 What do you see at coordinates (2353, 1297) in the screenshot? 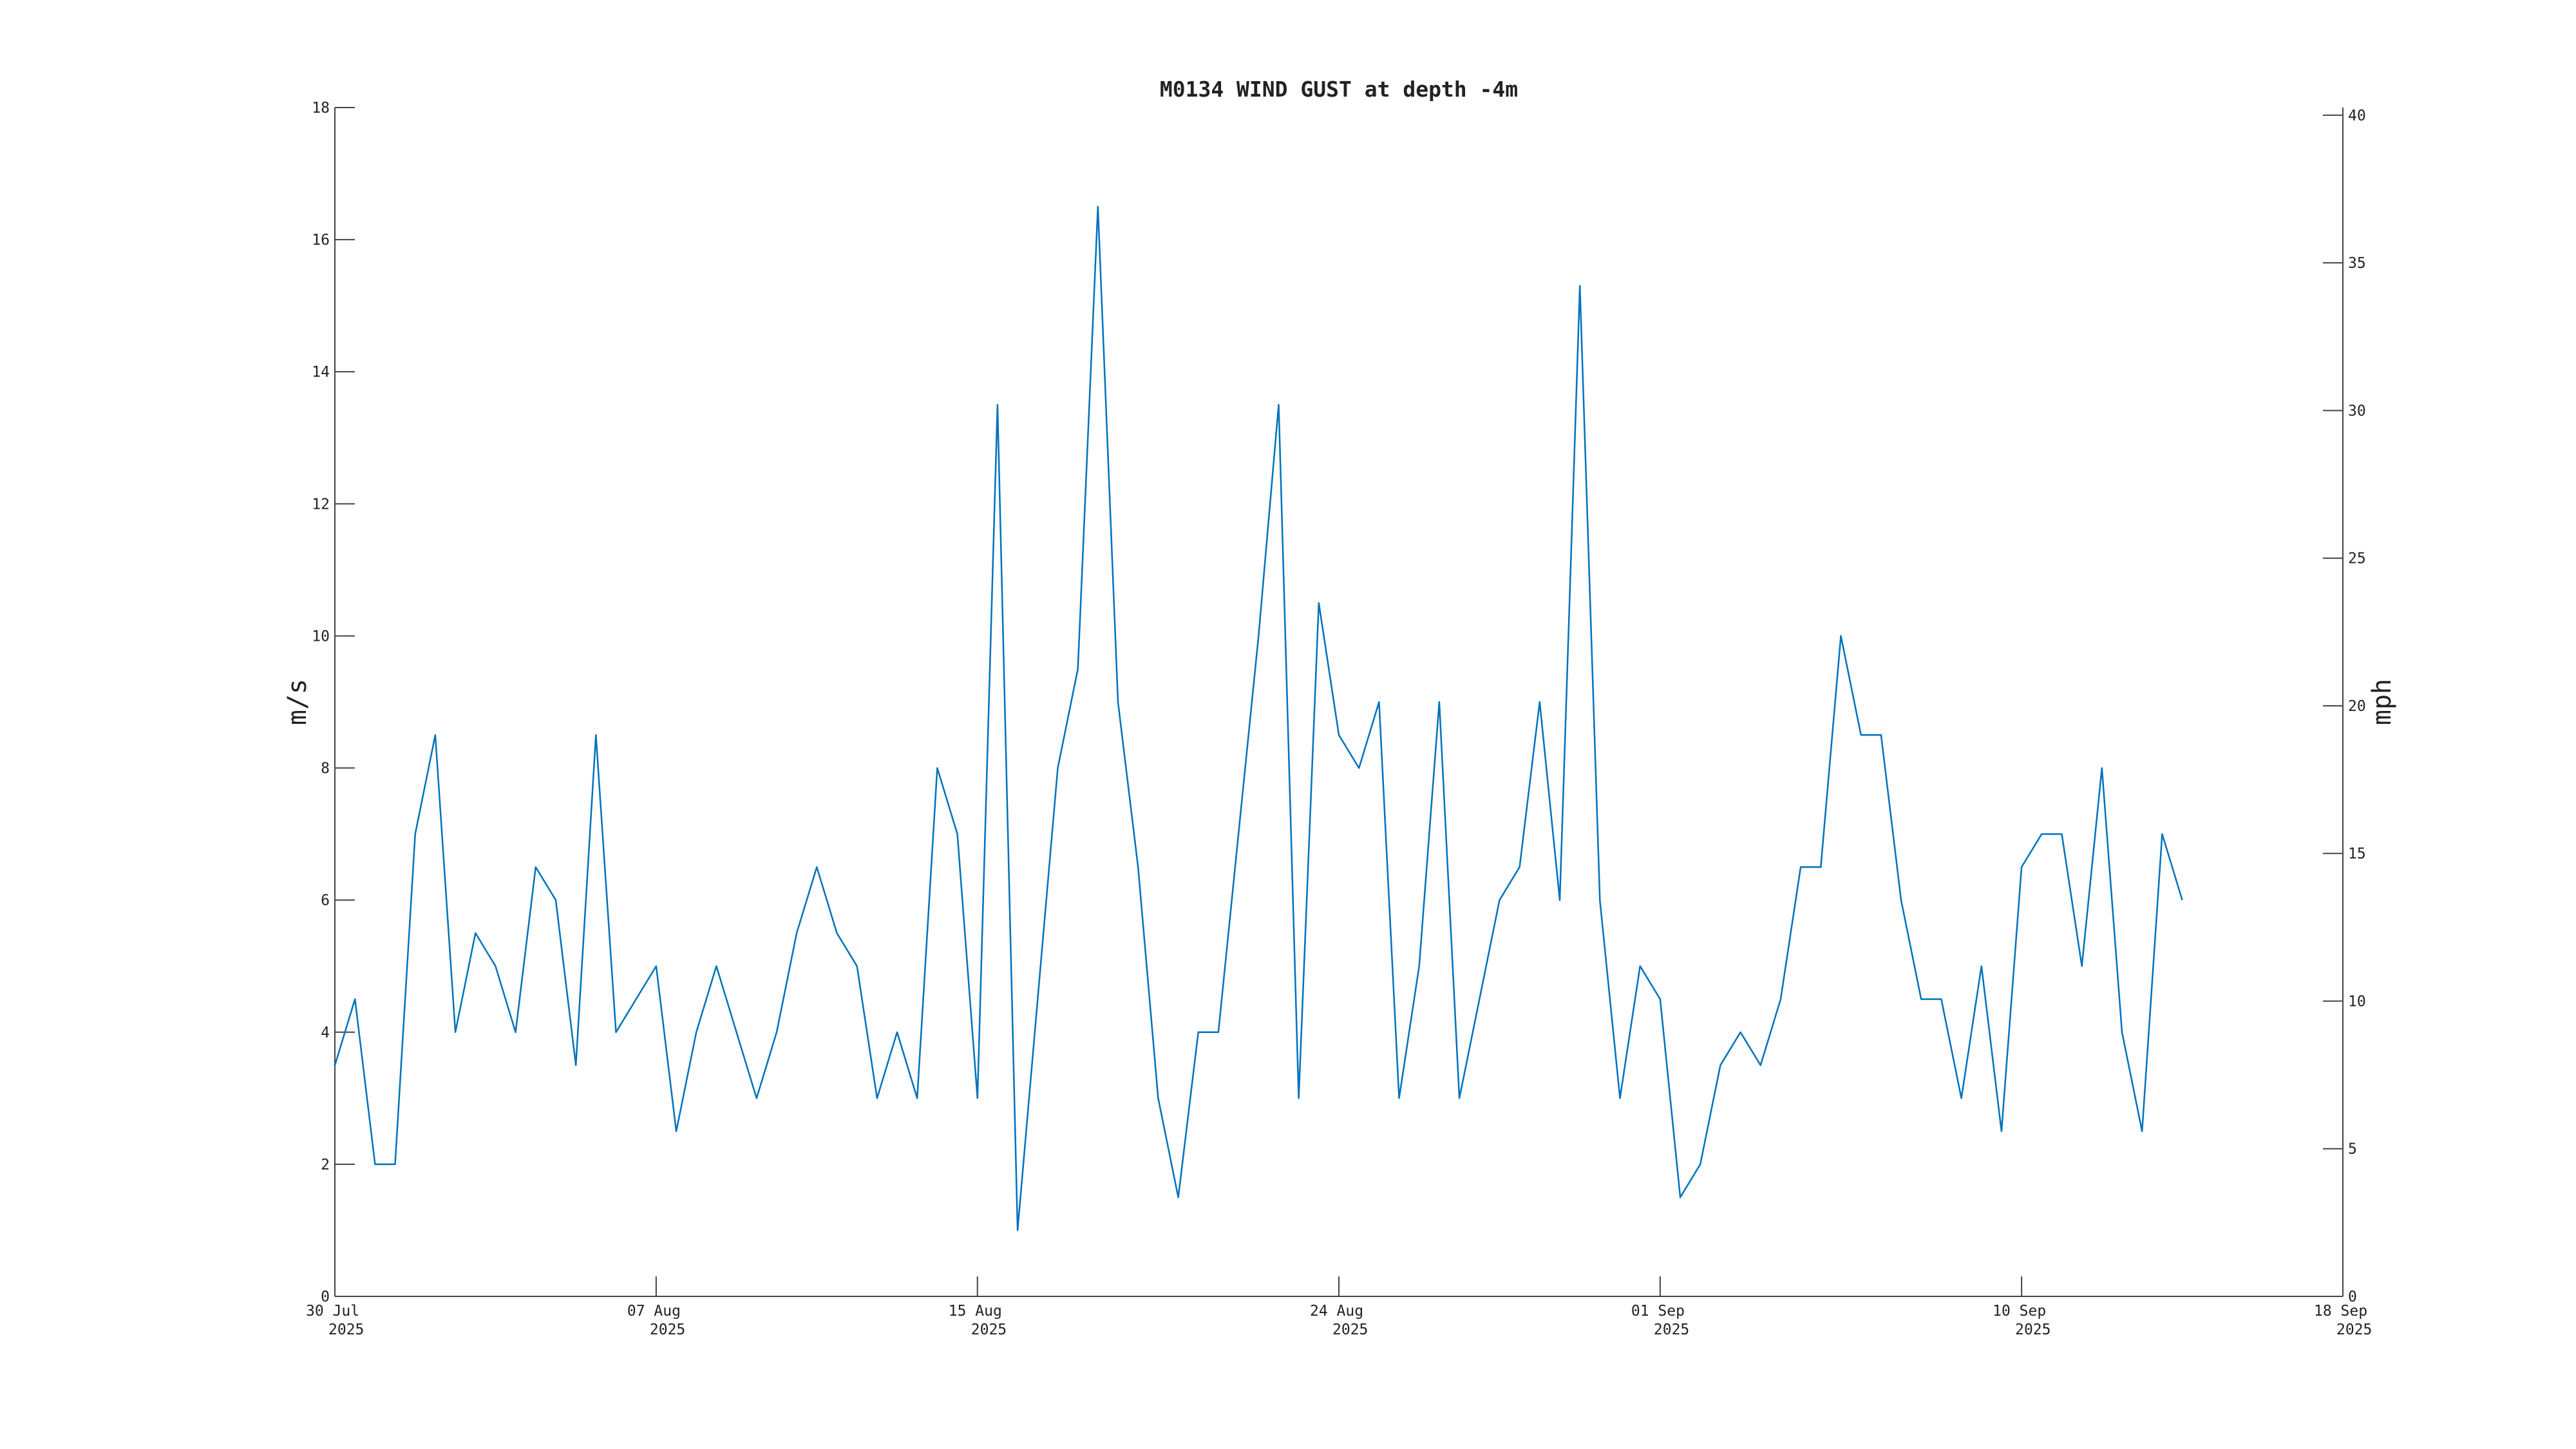
I see `y2-tick-label: 0` at bounding box center [2353, 1297].